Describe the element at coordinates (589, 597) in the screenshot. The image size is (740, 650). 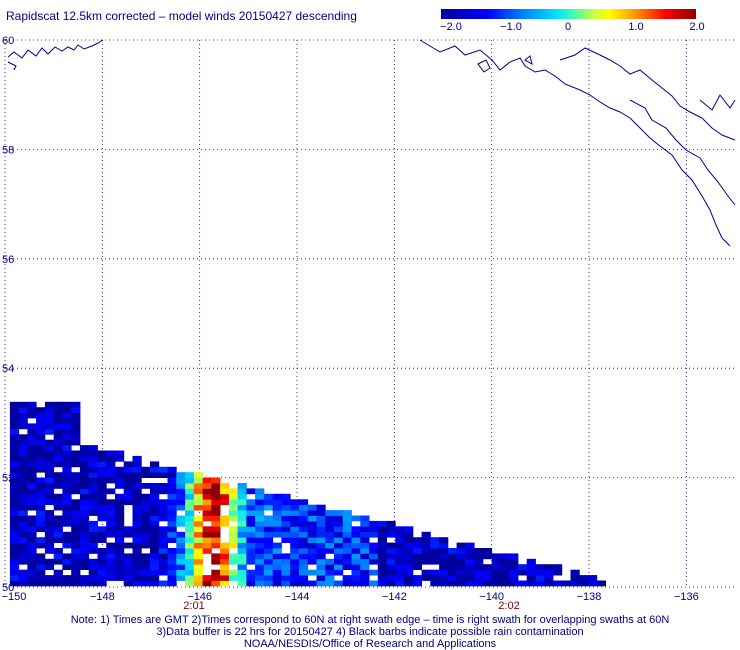
I see `lon-tick-label: −138` at that location.